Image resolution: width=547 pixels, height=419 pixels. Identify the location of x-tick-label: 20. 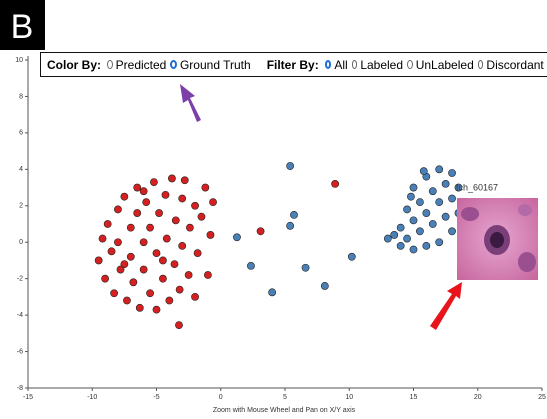
(478, 397).